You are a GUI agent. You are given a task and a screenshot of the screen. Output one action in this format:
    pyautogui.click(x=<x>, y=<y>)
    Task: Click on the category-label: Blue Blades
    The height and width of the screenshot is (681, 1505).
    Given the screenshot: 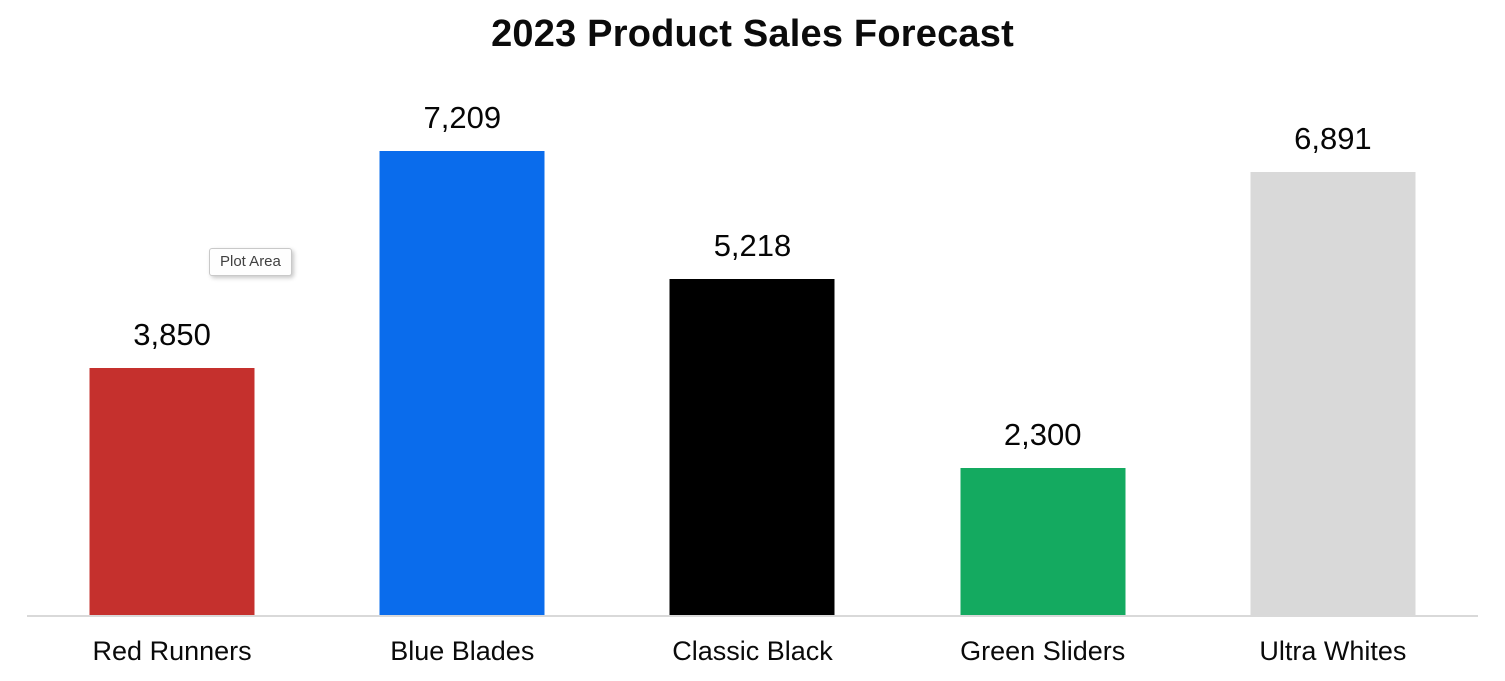 What is the action you would take?
    pyautogui.click(x=462, y=651)
    